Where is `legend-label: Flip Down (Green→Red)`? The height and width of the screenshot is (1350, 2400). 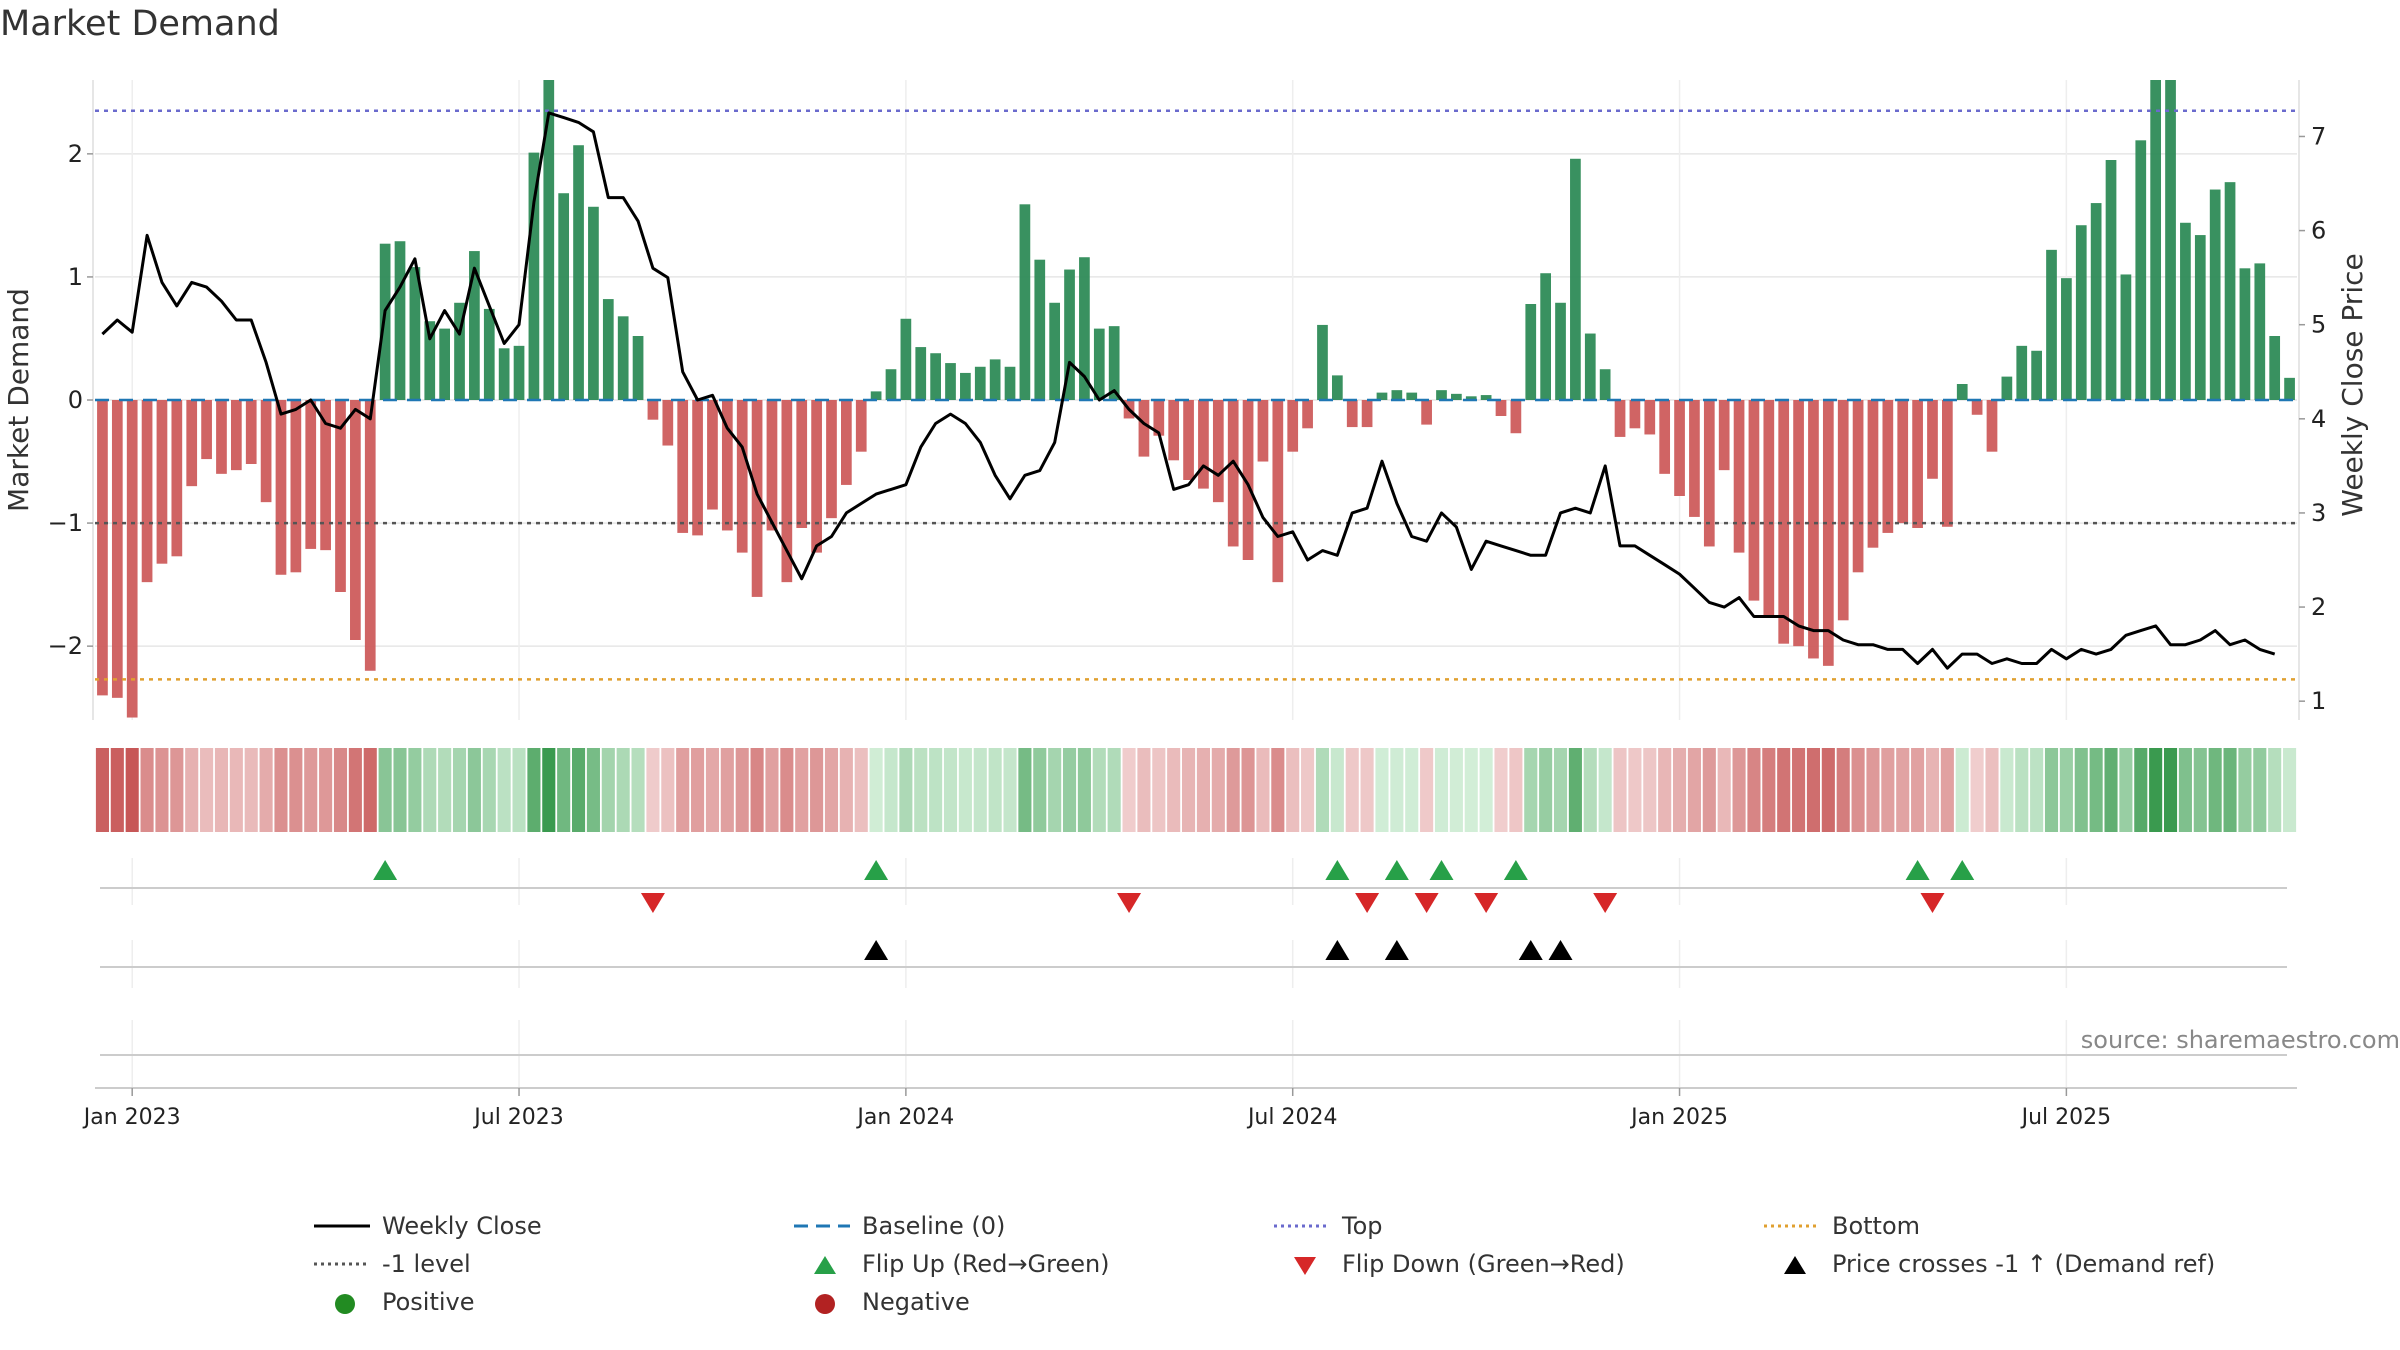
legend-label: Flip Down (Green→Red) is located at coordinates (1483, 1264).